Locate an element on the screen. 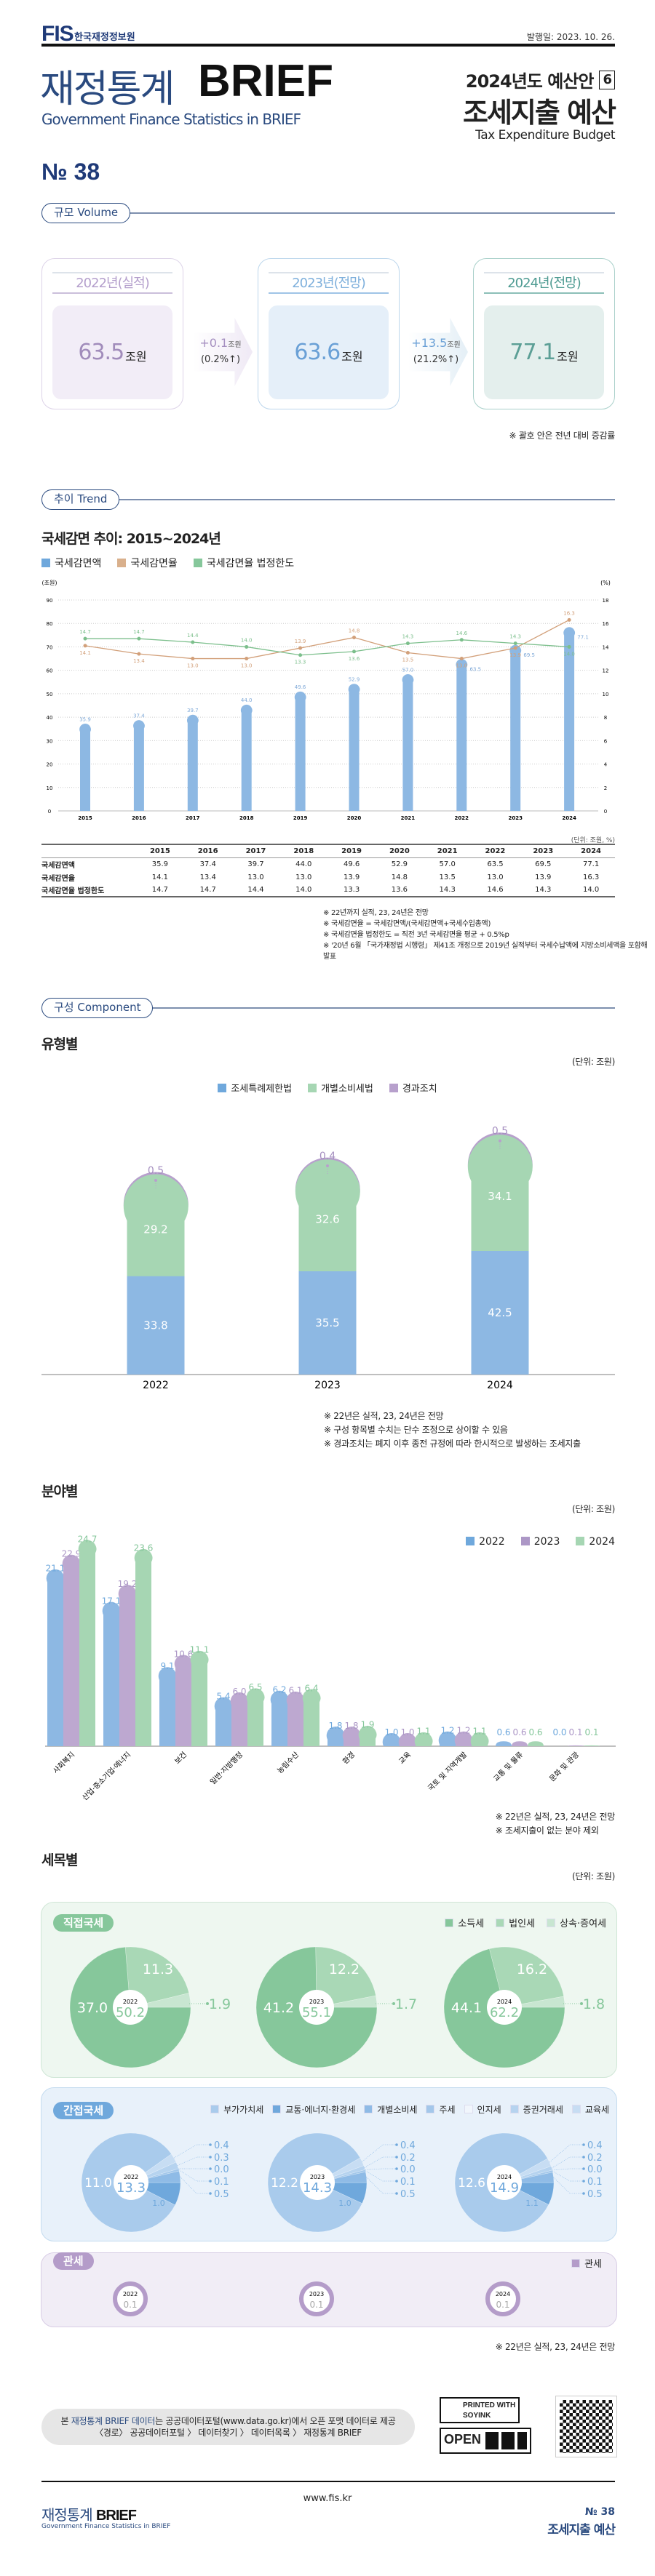  bar-value-label: 11.1 is located at coordinates (200, 1650).